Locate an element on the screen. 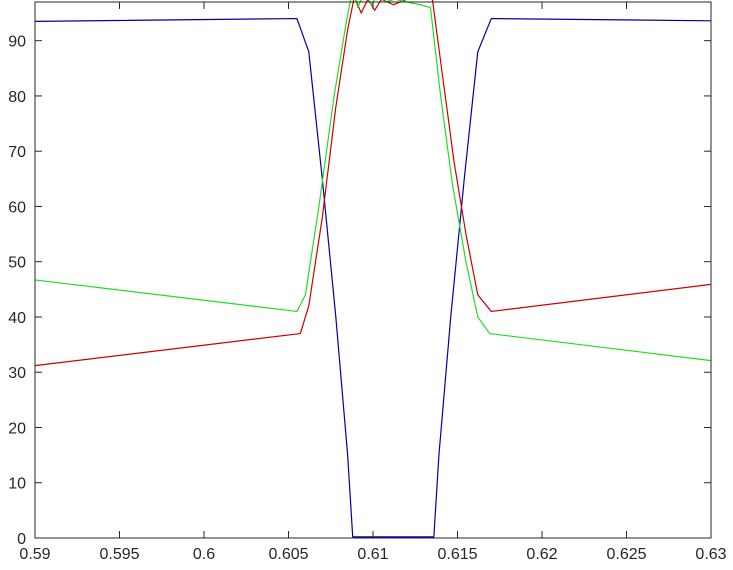 The width and height of the screenshot is (733, 570). x-tick-label: 0.63 is located at coordinates (710, 554).